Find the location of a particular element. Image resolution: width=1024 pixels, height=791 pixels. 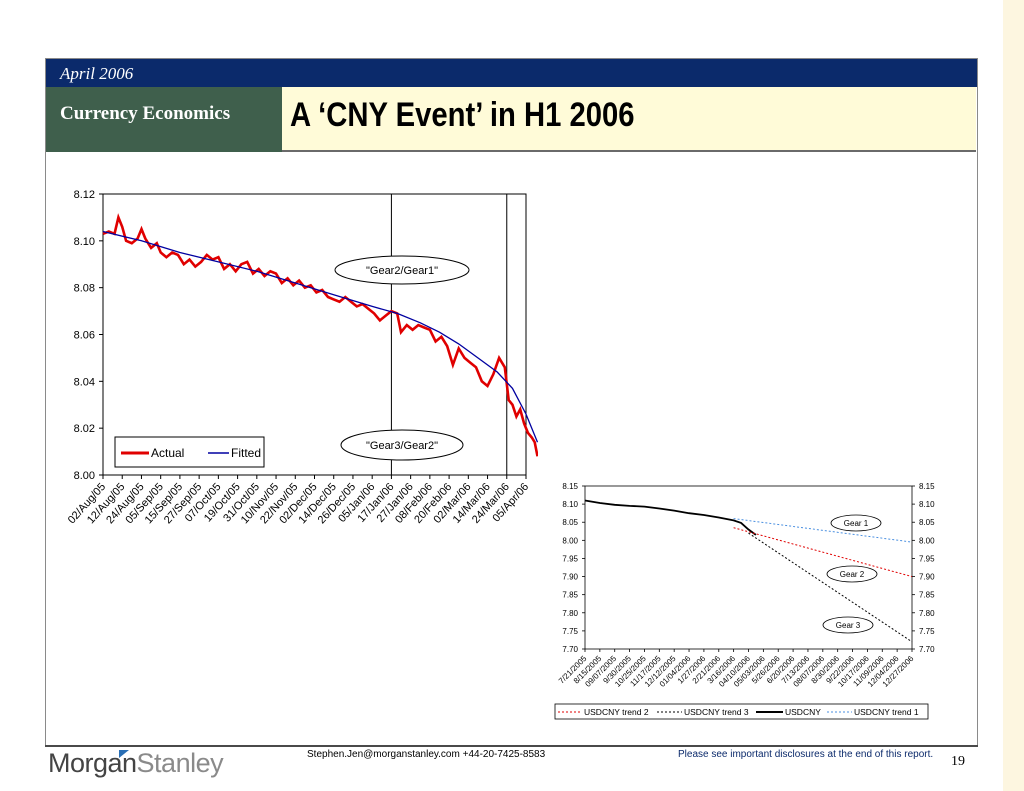

annotation-gear2: Gear 2 is located at coordinates (852, 574).